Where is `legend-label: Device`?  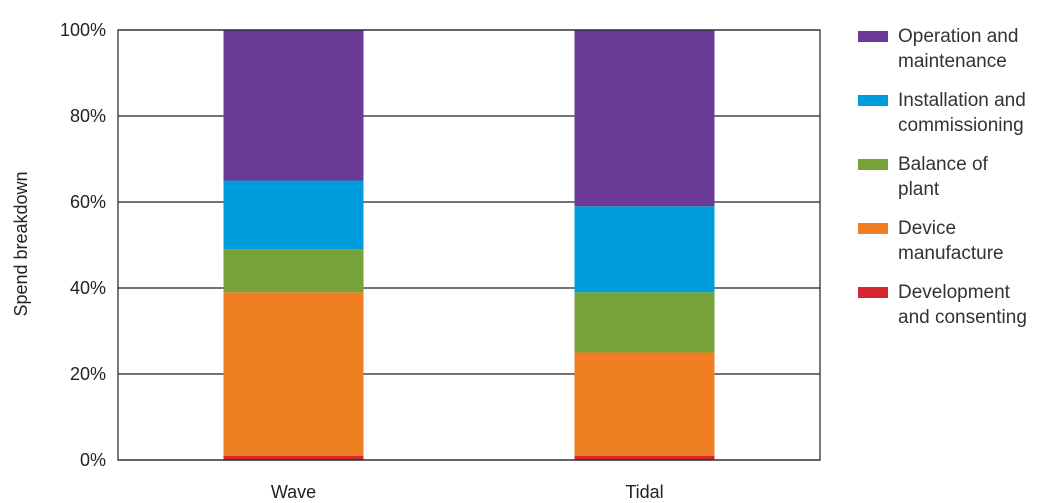
legend-label: Device is located at coordinates (927, 228).